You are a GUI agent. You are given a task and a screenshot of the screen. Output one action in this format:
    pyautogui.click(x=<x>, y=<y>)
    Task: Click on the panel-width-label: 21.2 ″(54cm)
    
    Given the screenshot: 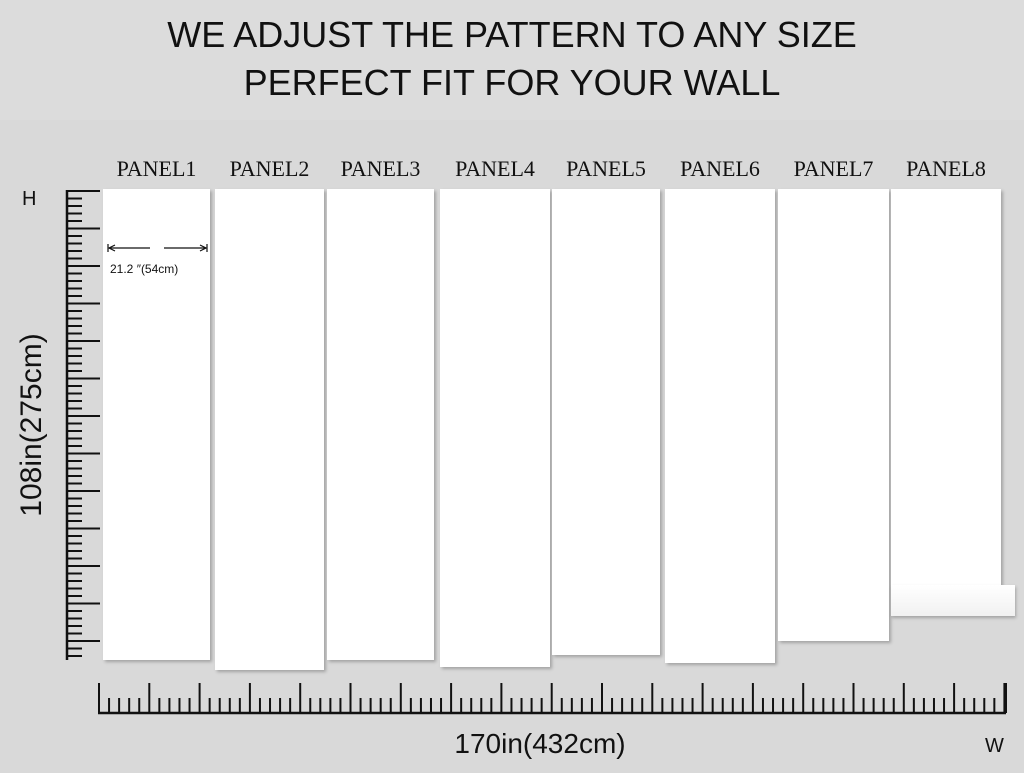 What is the action you would take?
    pyautogui.click(x=144, y=269)
    